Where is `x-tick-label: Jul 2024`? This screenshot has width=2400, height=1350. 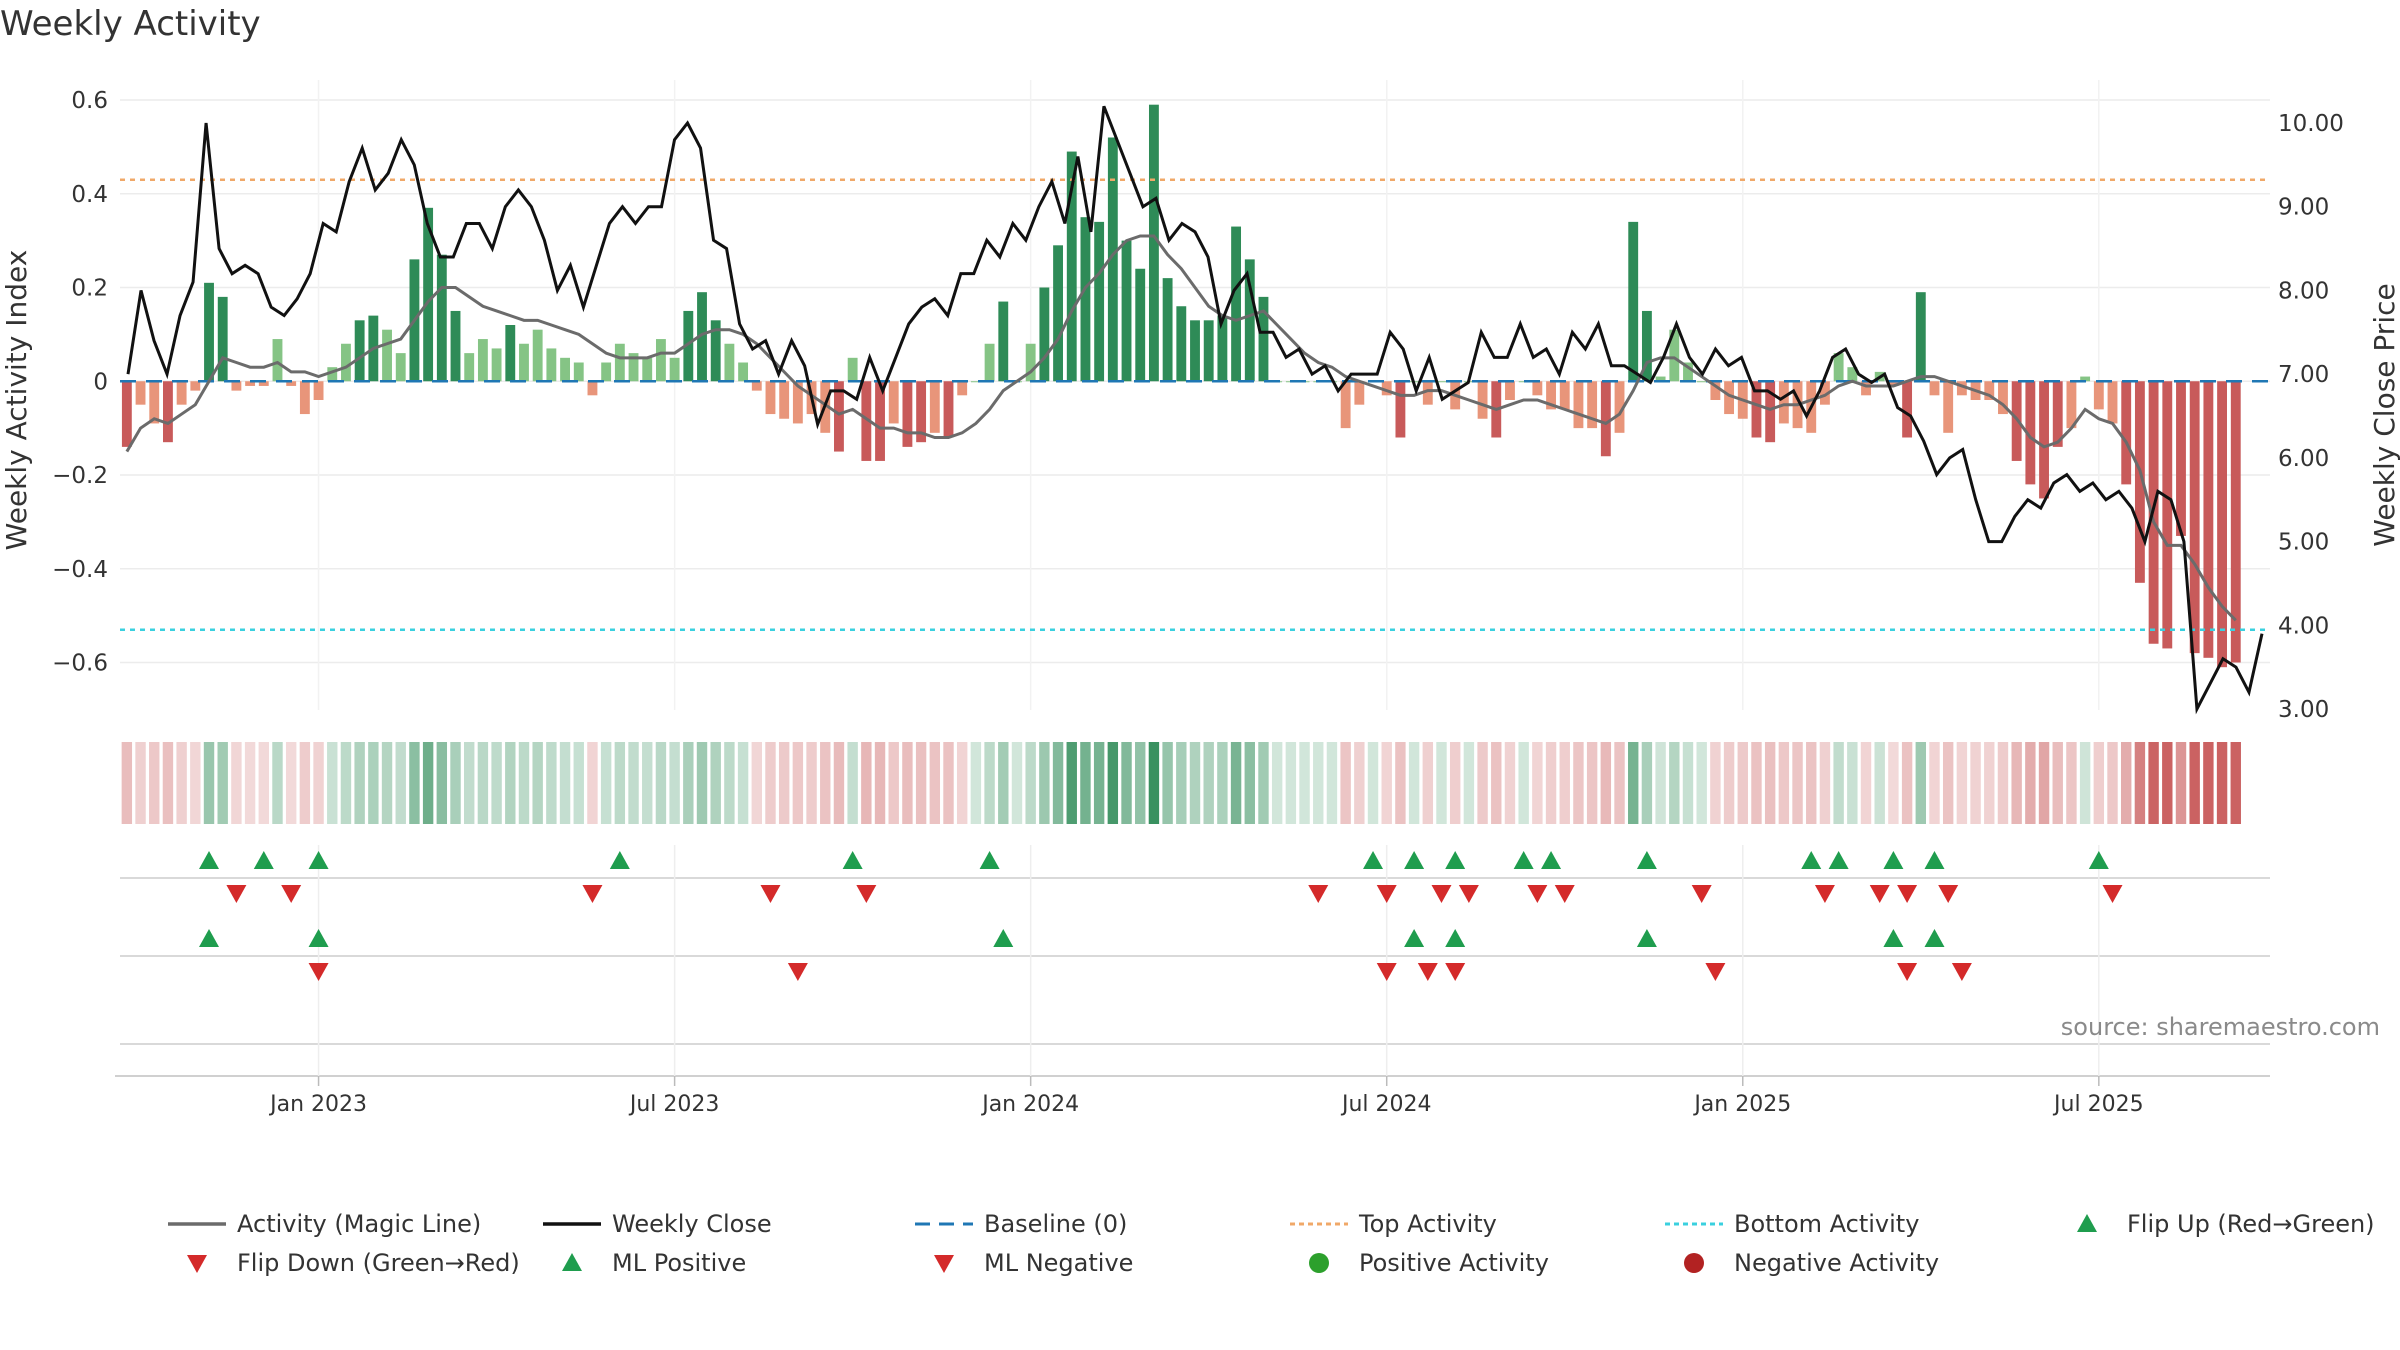 x-tick-label: Jul 2024 is located at coordinates (1386, 1104).